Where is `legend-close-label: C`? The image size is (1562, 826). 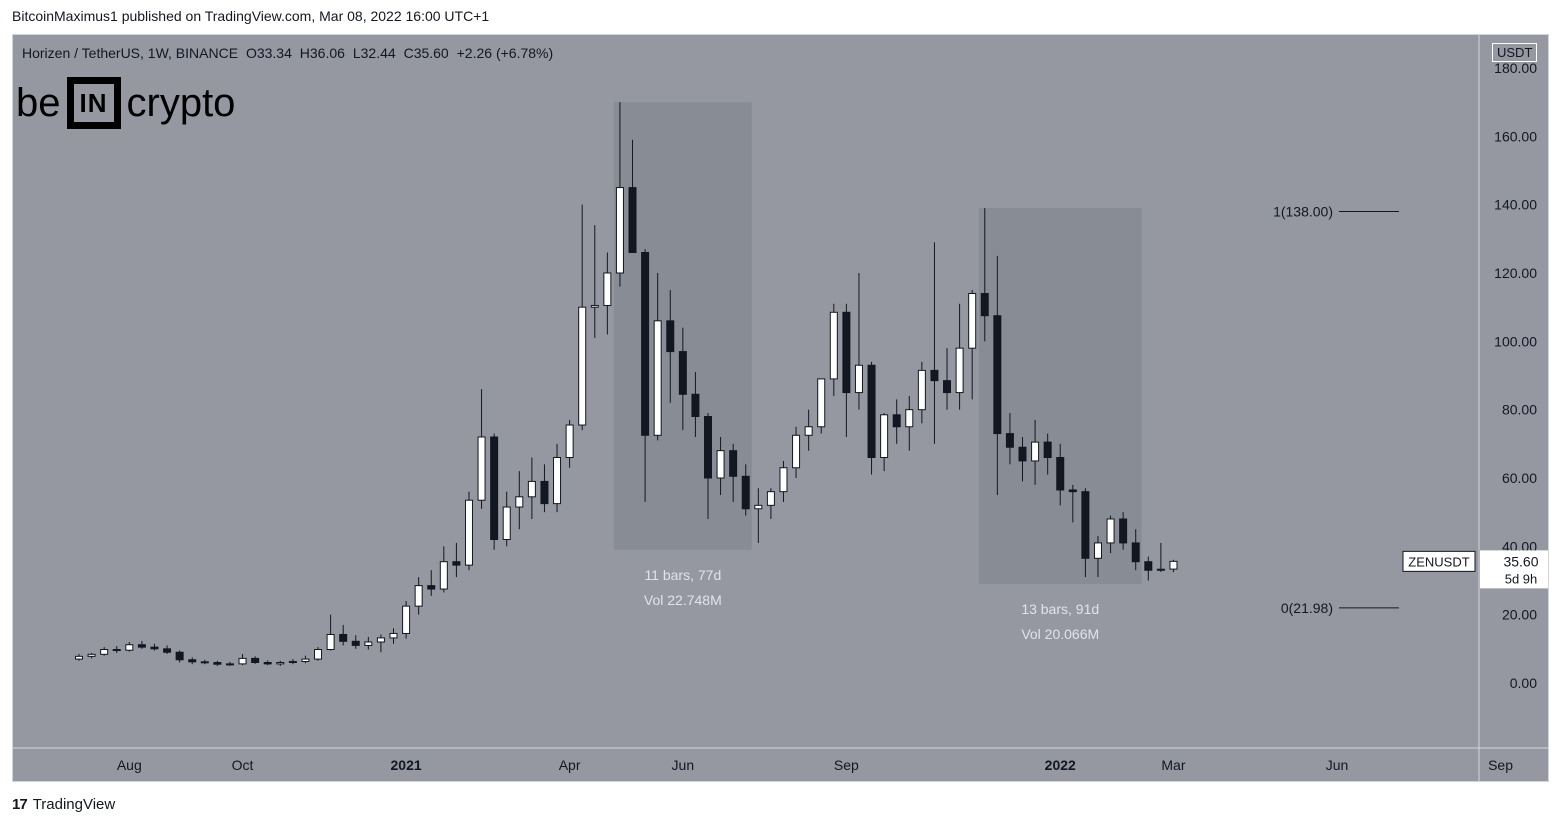 legend-close-label: C is located at coordinates (408, 53).